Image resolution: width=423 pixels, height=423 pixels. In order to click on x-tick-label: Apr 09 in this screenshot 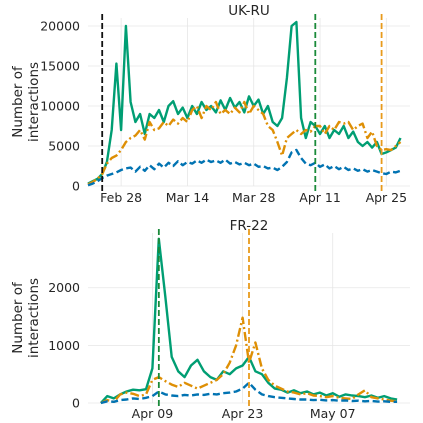, I will do `click(153, 413)`.